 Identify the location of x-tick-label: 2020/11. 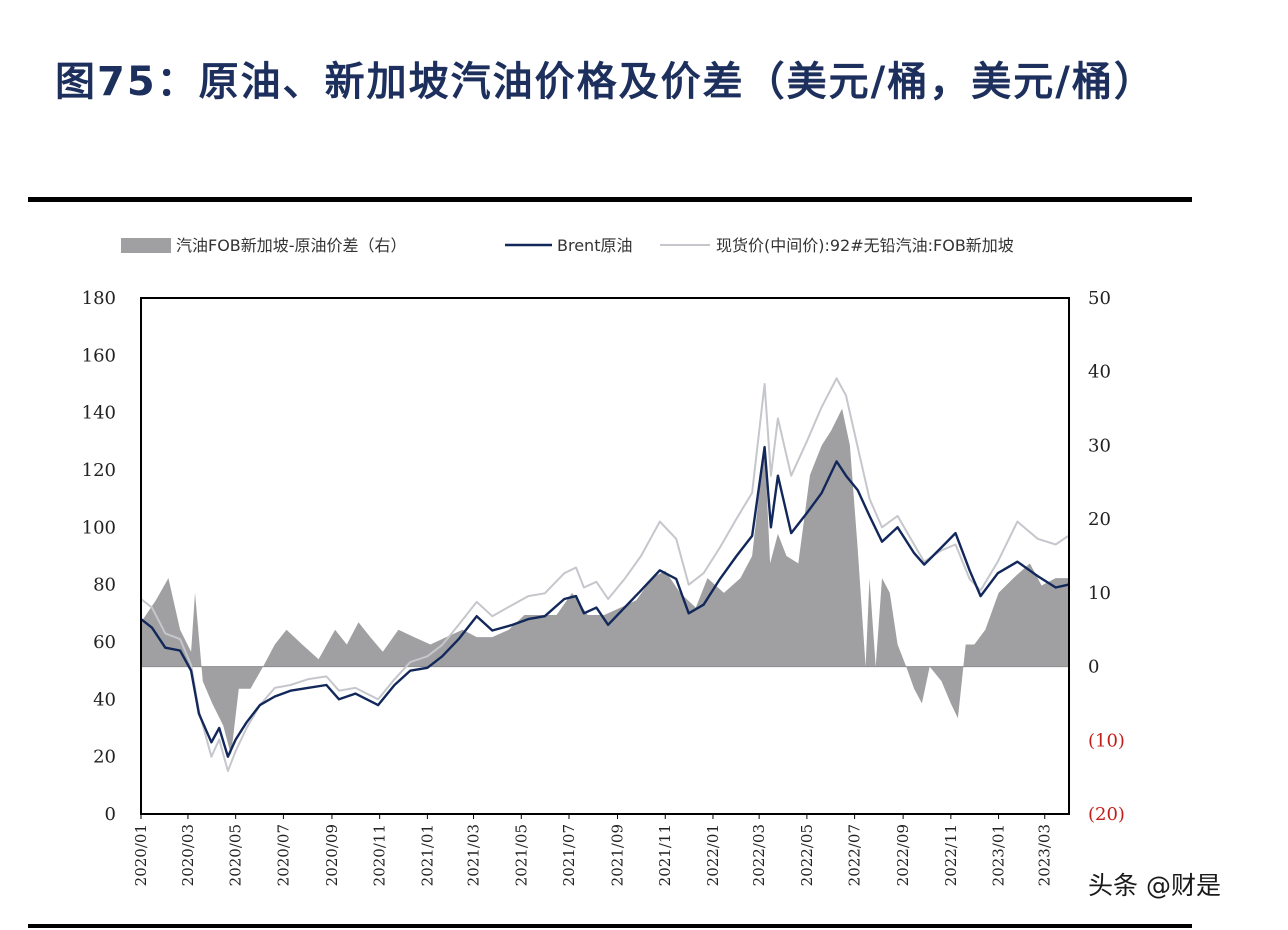
(380, 855).